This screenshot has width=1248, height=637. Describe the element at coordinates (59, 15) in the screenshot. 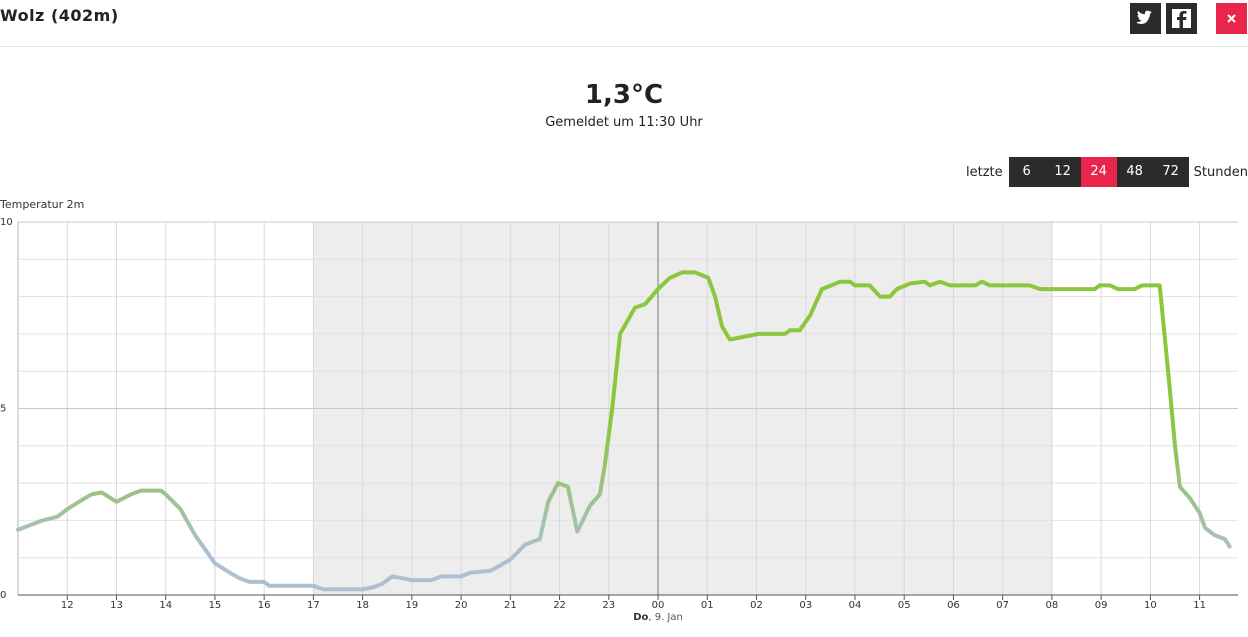

I see `station-title: Wolz (402m)` at that location.